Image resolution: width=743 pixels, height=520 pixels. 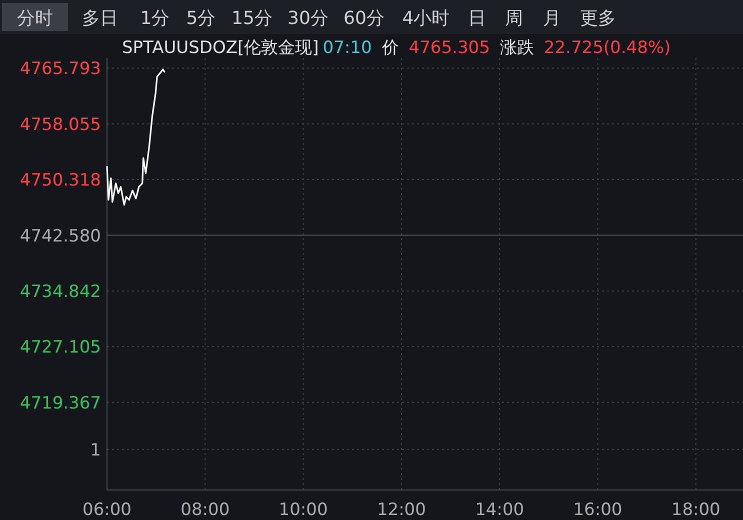 I want to click on y-tick-label: 4734.842, so click(x=60, y=292).